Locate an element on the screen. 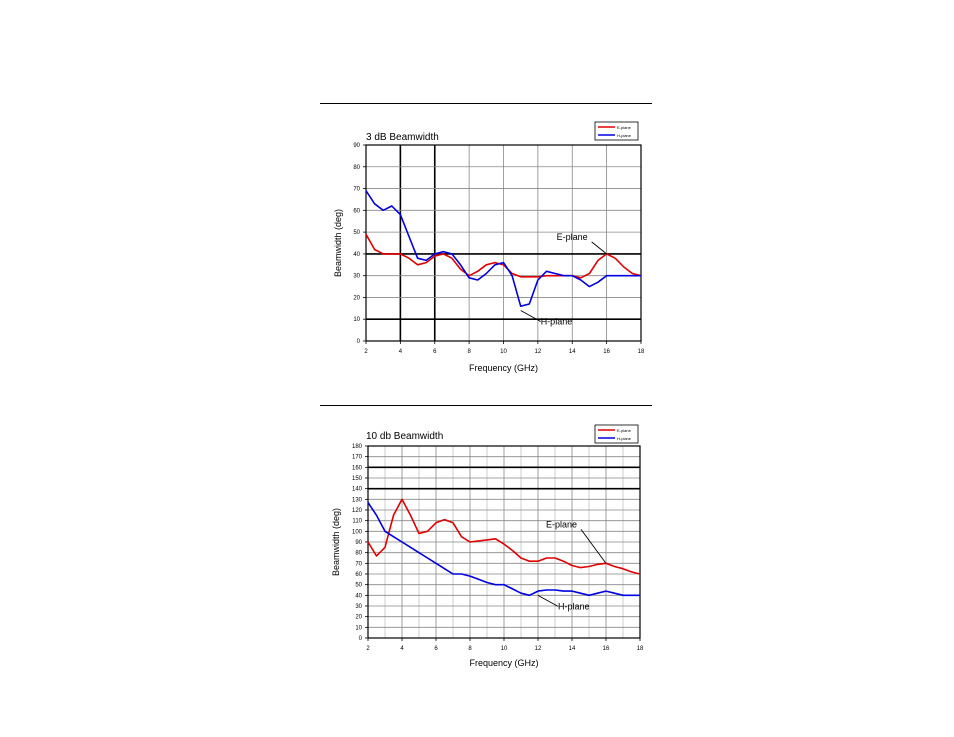  y-tick-label: 130 is located at coordinates (357, 500).